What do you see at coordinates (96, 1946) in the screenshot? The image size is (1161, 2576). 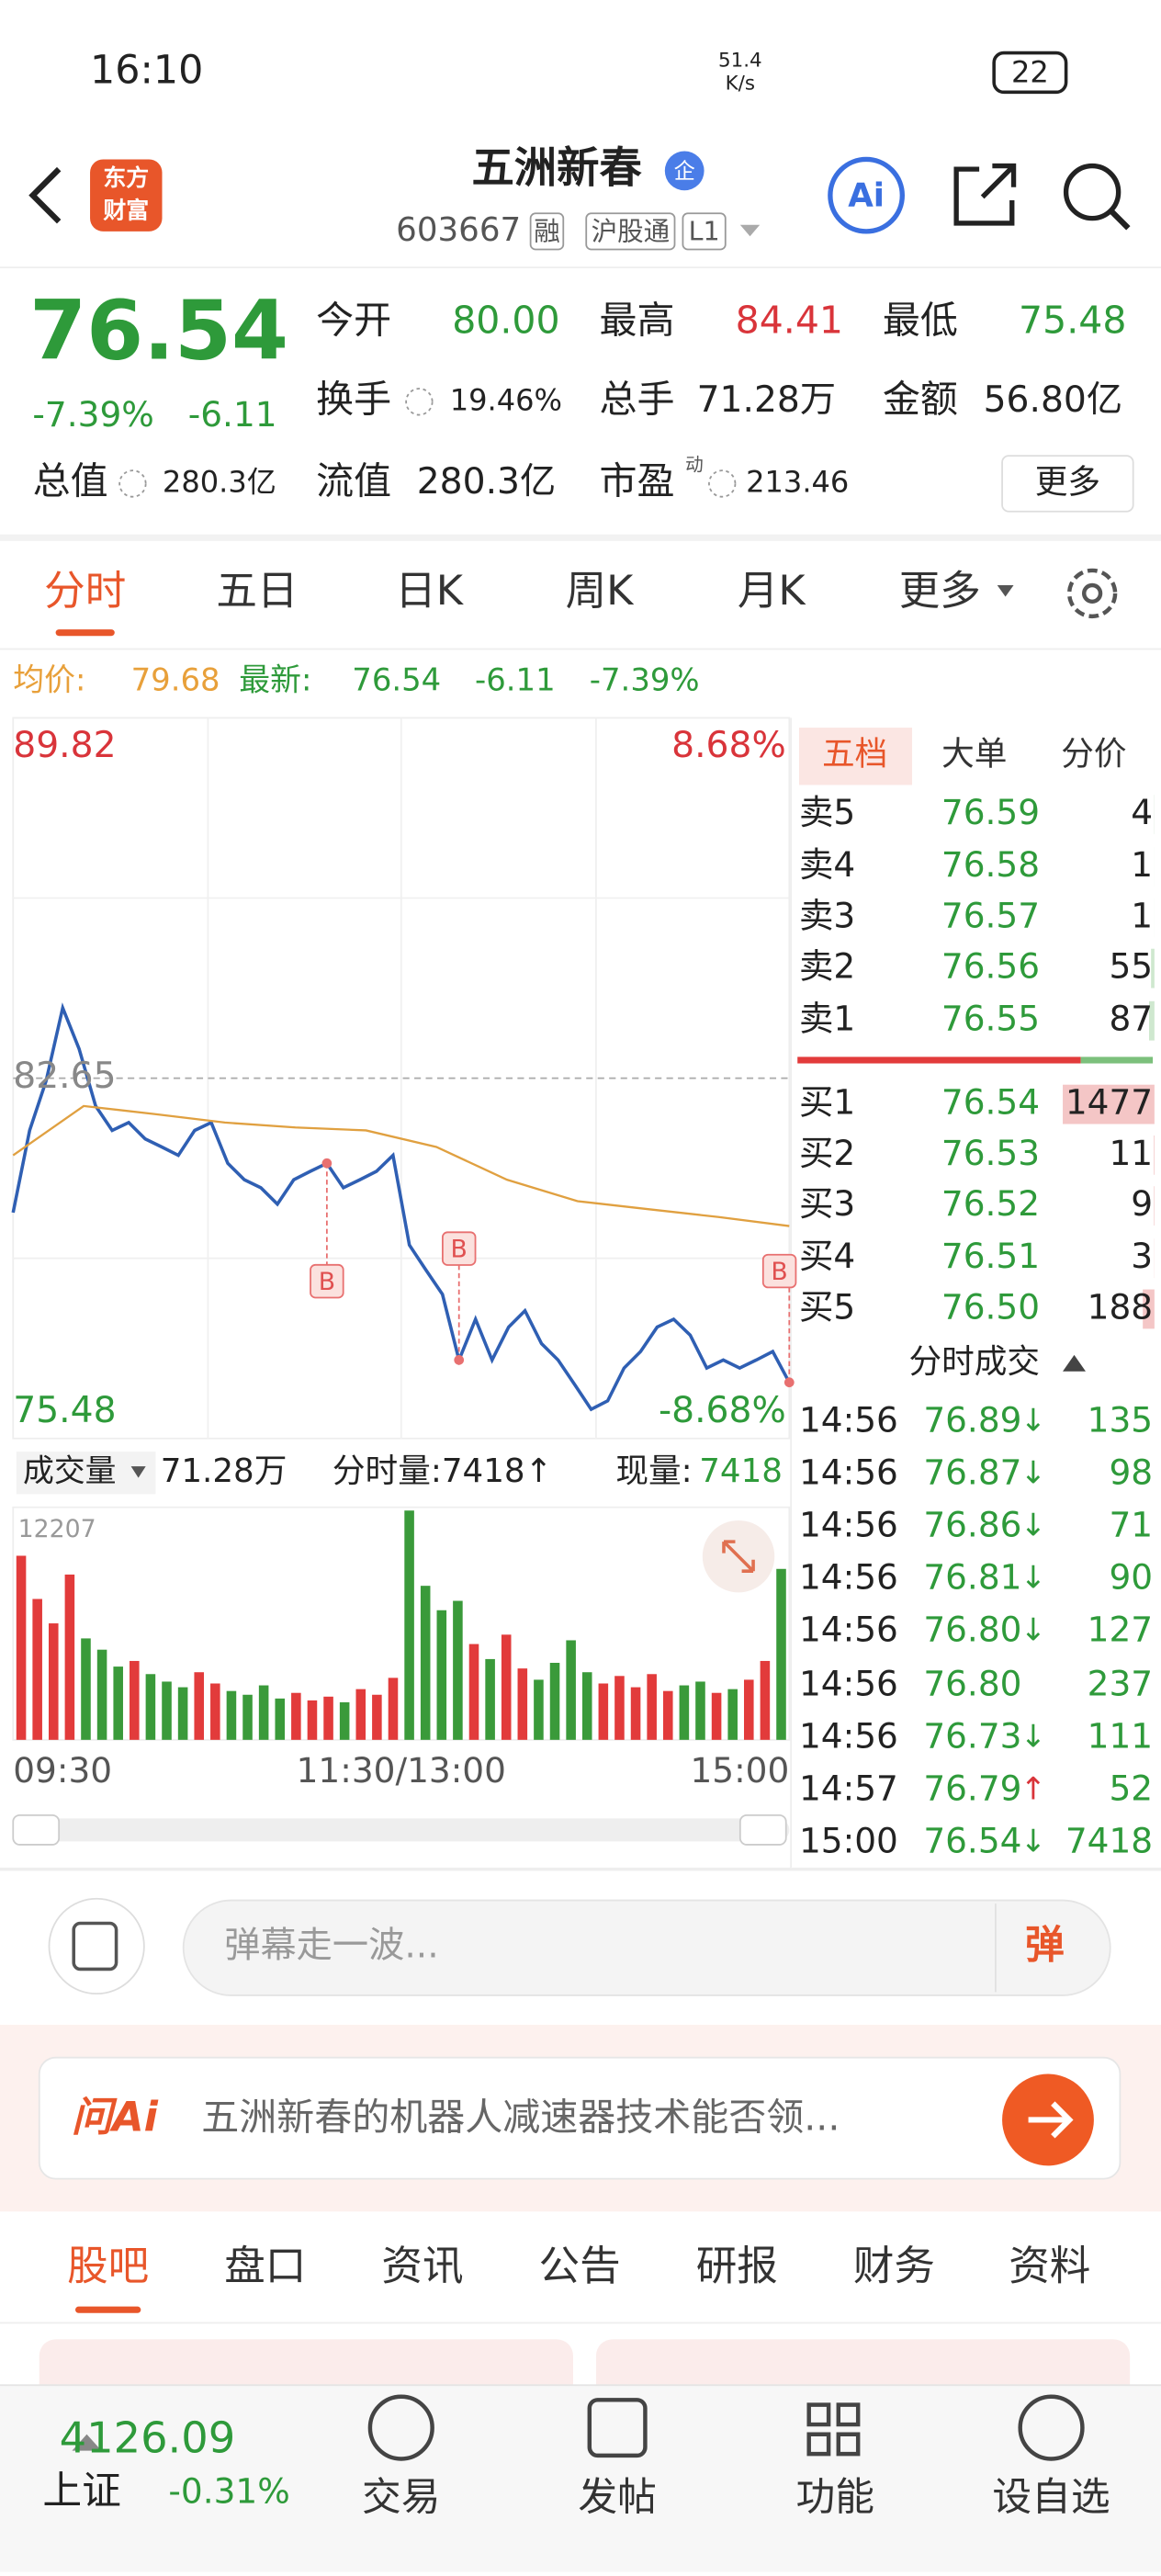 I see `danmu-toggle` at bounding box center [96, 1946].